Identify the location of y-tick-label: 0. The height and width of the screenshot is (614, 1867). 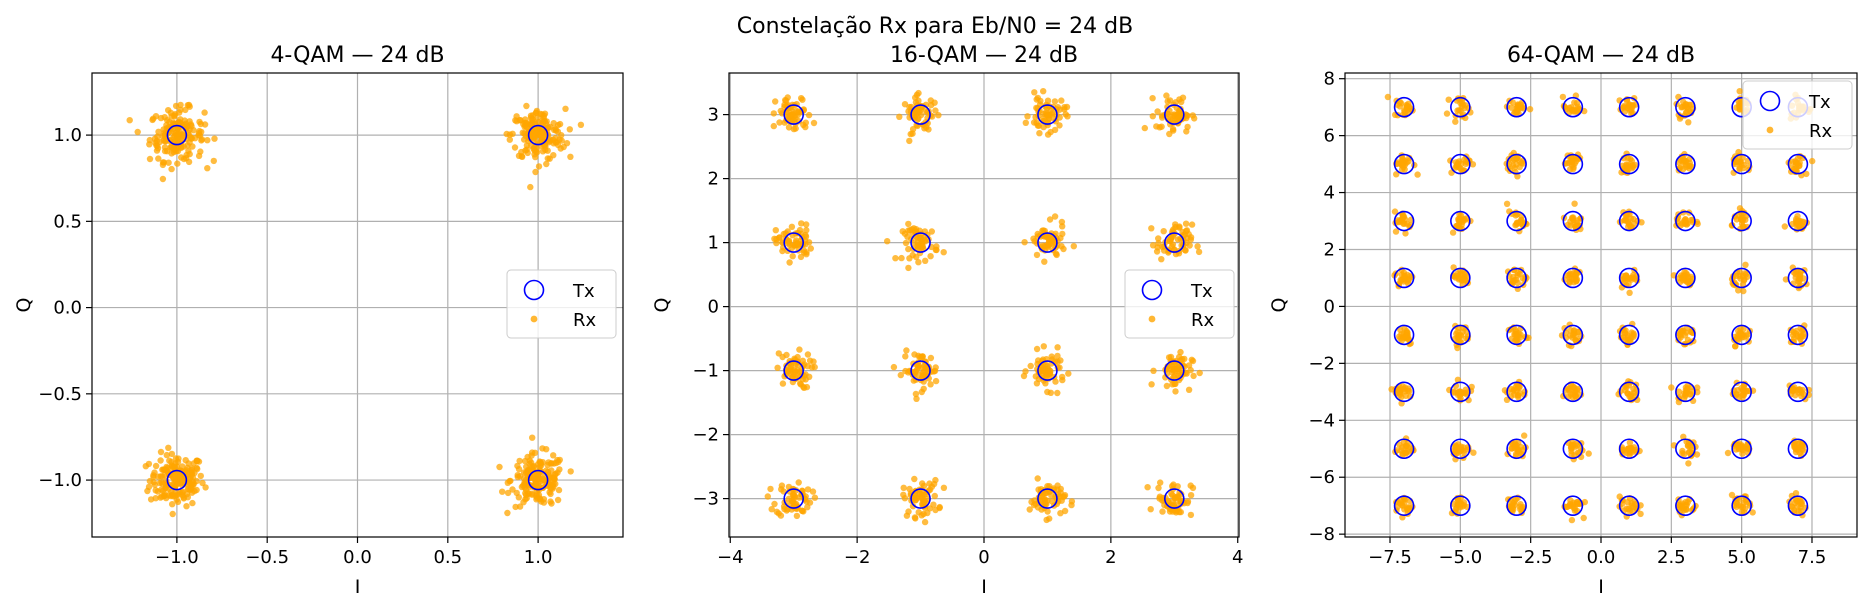
(1329, 306).